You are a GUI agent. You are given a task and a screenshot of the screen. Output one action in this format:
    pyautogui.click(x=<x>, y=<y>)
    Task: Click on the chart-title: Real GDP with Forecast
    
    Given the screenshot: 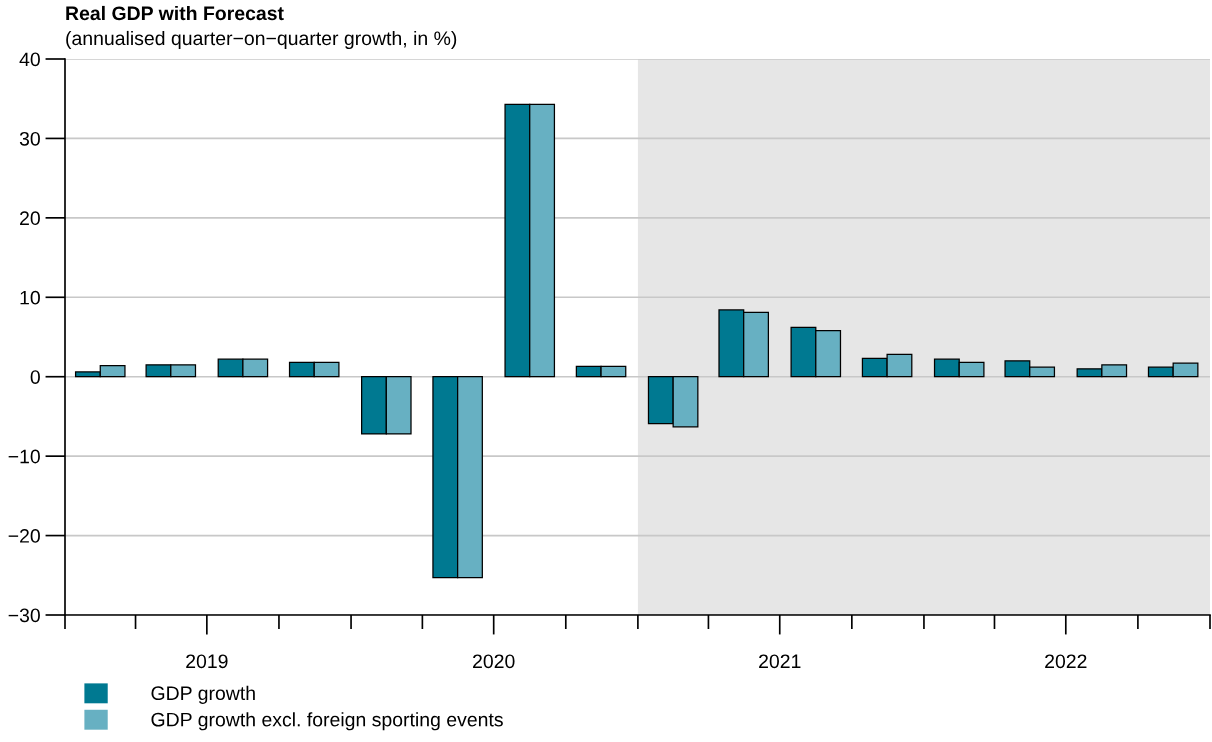 What is the action you would take?
    pyautogui.click(x=175, y=13)
    